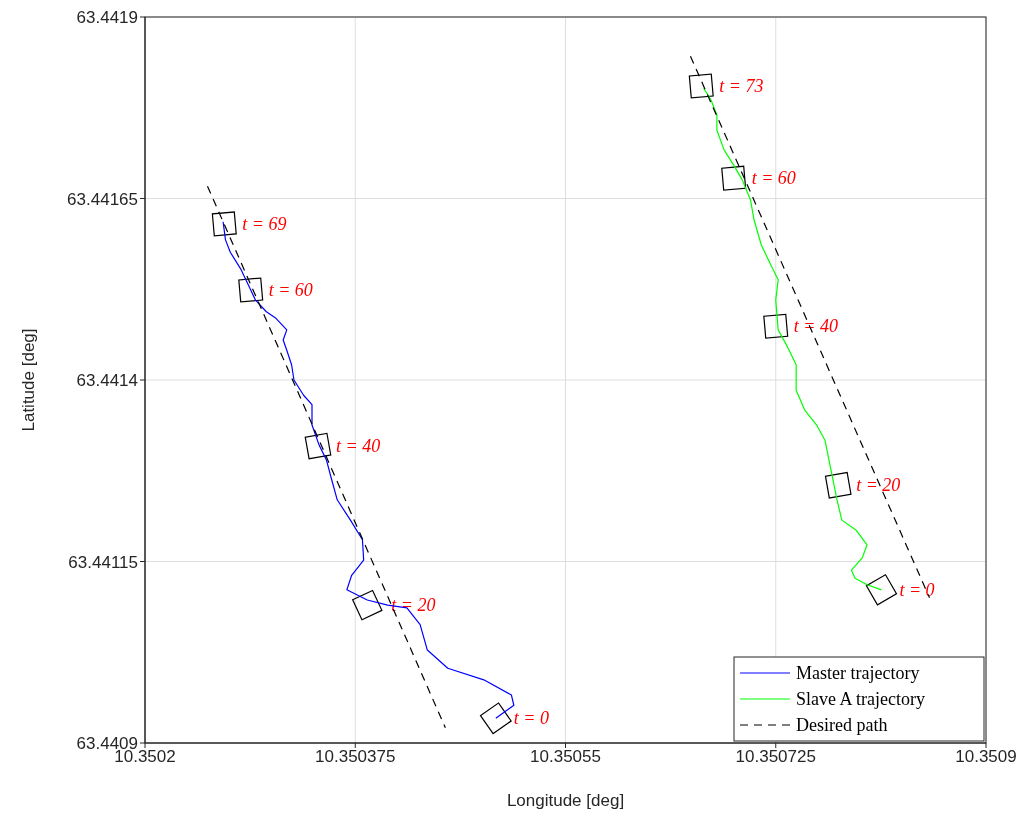  I want to click on legend-label: Master trajectory, so click(858, 673).